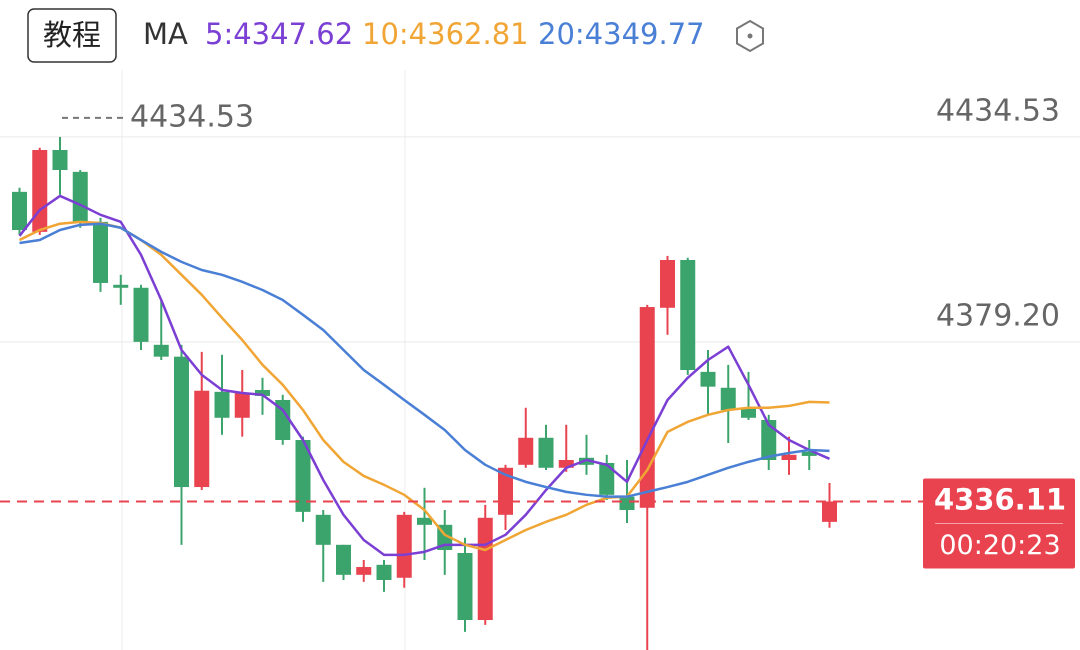 The height and width of the screenshot is (650, 1080). What do you see at coordinates (279, 34) in the screenshot?
I see `legend-entry: 5:4347.62` at bounding box center [279, 34].